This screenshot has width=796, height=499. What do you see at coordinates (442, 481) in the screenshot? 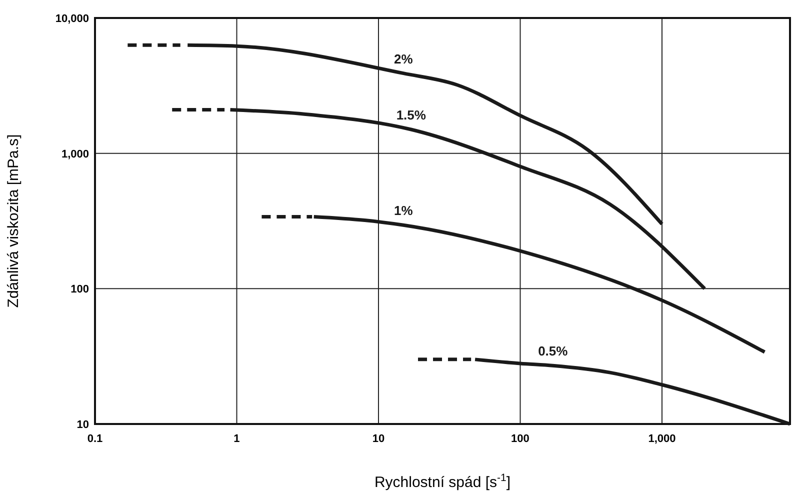
I see `x-axis-title: Rychlostní spád [s$^{-1}$]` at bounding box center [442, 481].